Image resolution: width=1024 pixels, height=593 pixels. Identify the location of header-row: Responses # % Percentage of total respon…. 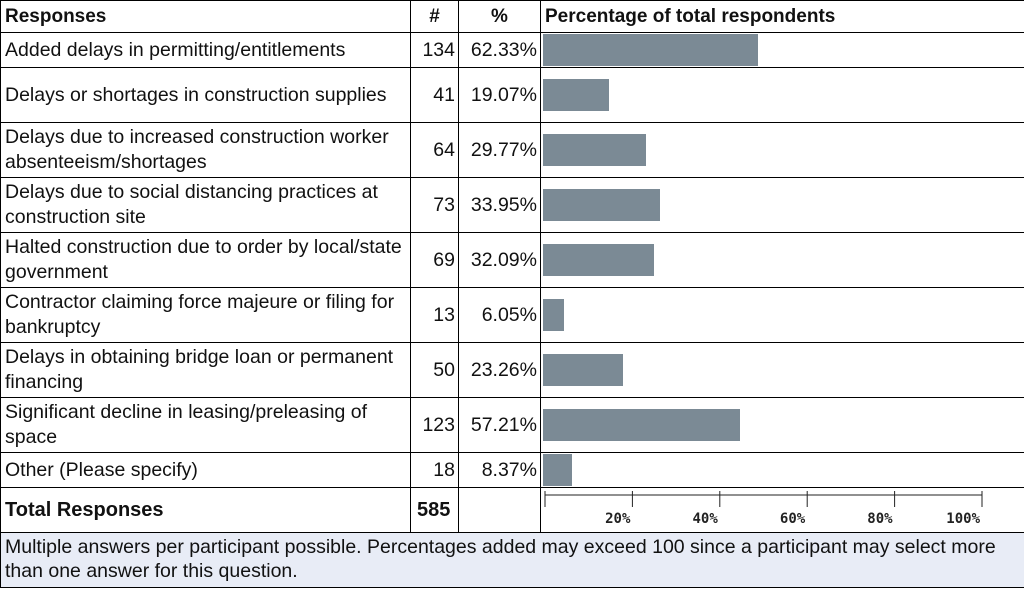
(512, 16).